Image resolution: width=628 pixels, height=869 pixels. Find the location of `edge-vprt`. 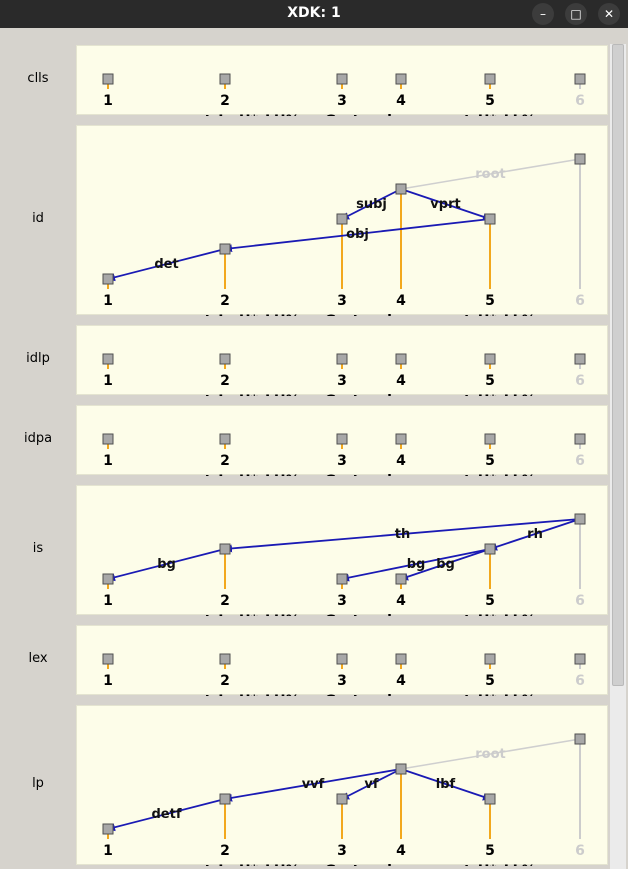

edge-vprt is located at coordinates (445, 204).